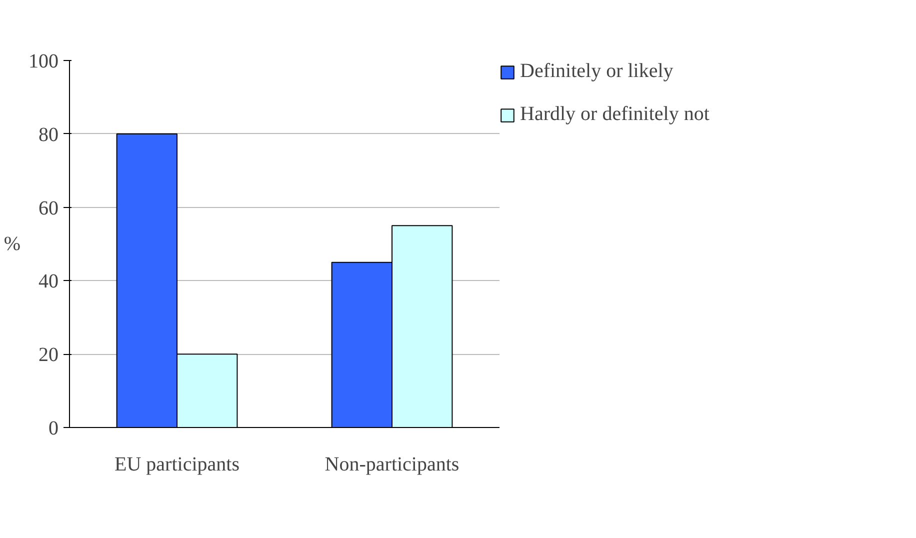 Image resolution: width=916 pixels, height=538 pixels. Describe the element at coordinates (48, 208) in the screenshot. I see `y-tick-label: 60` at that location.